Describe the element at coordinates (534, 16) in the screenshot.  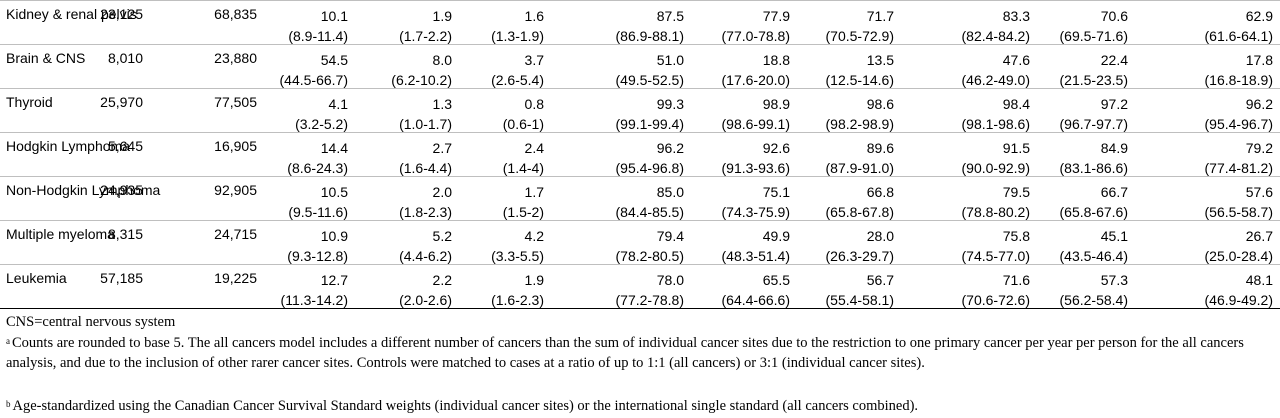
I see `estimate-value: 1.6` at that location.